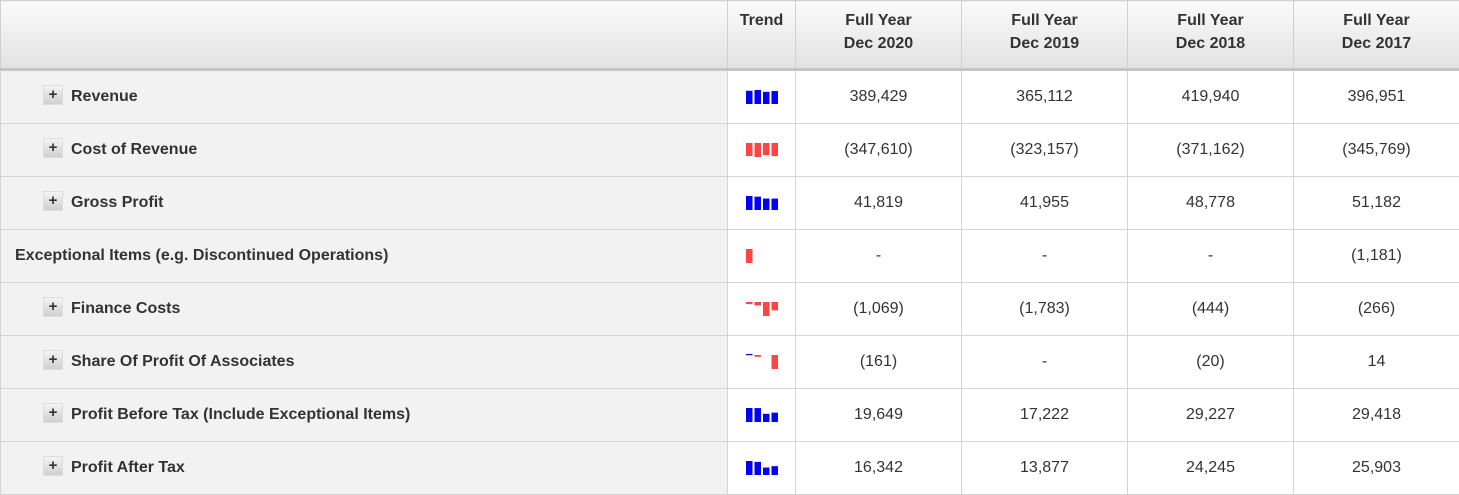 Image resolution: width=1459 pixels, height=495 pixels. I want to click on header-label, so click(364, 35).